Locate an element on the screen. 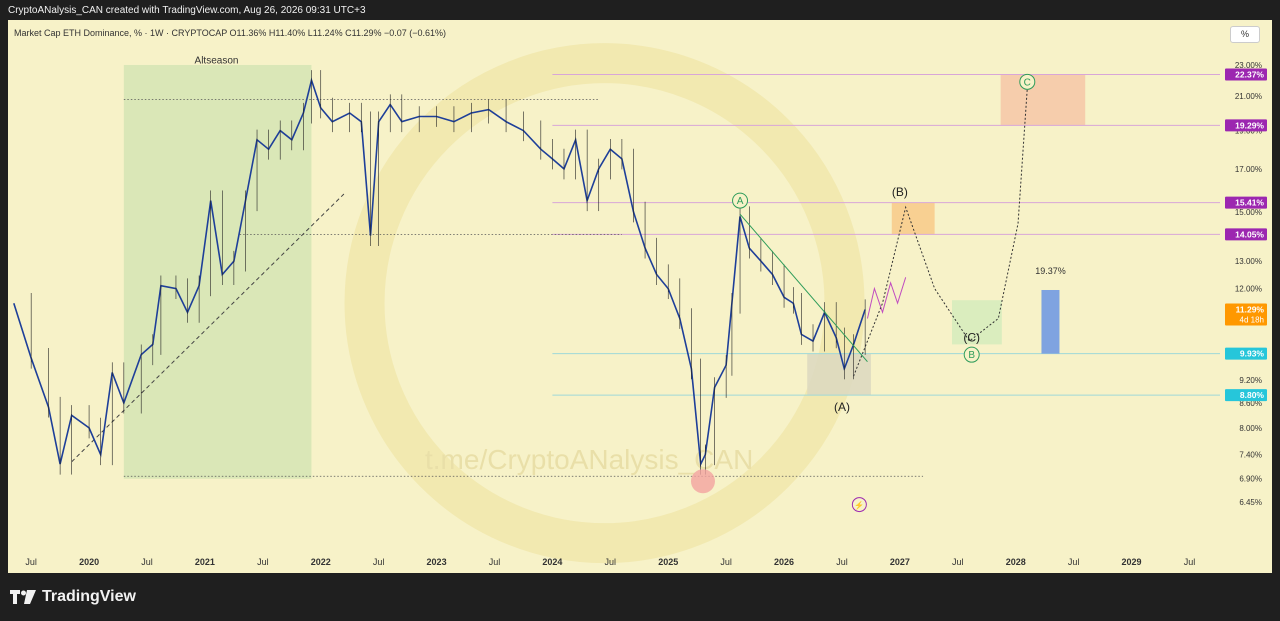 The height and width of the screenshot is (621, 1280). x-tick-label-13: 2026 is located at coordinates (784, 562).